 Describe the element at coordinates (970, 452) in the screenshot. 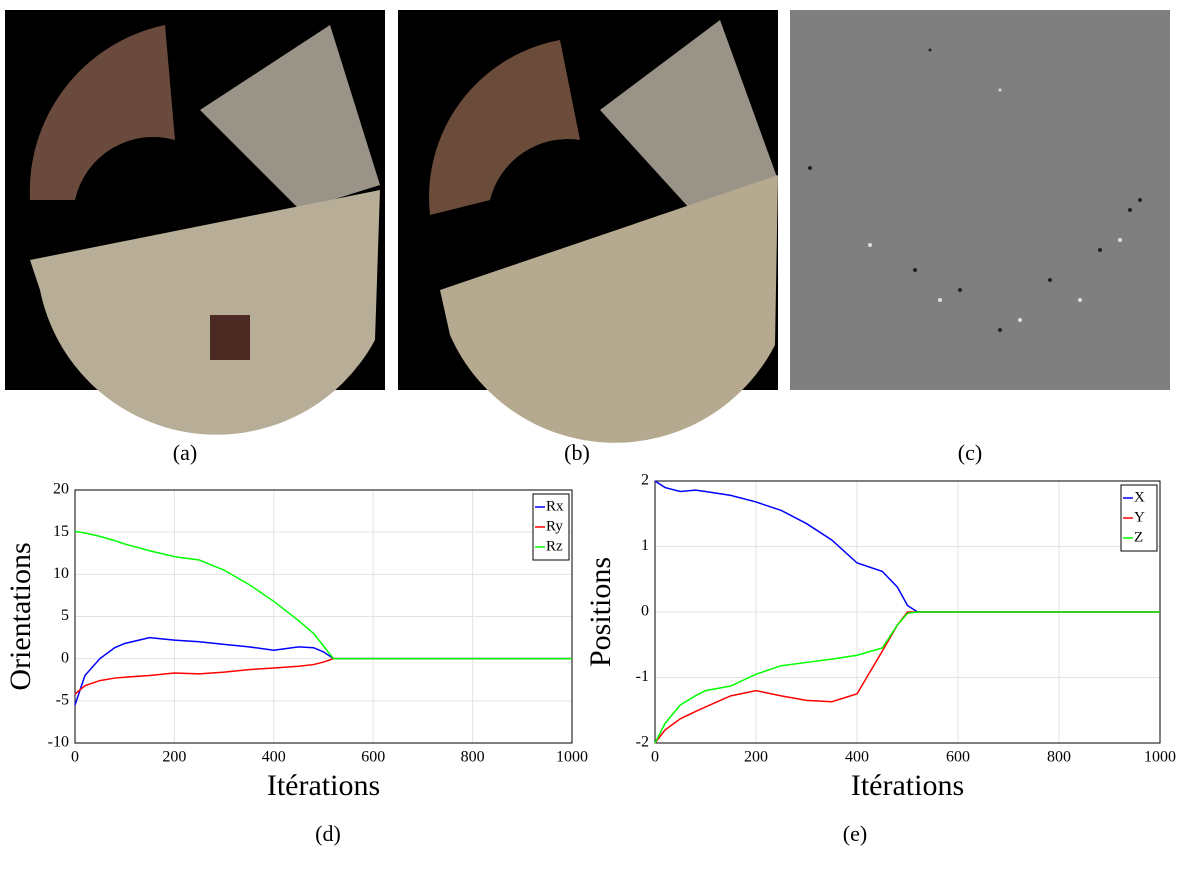

I see `caption: (c)` at that location.